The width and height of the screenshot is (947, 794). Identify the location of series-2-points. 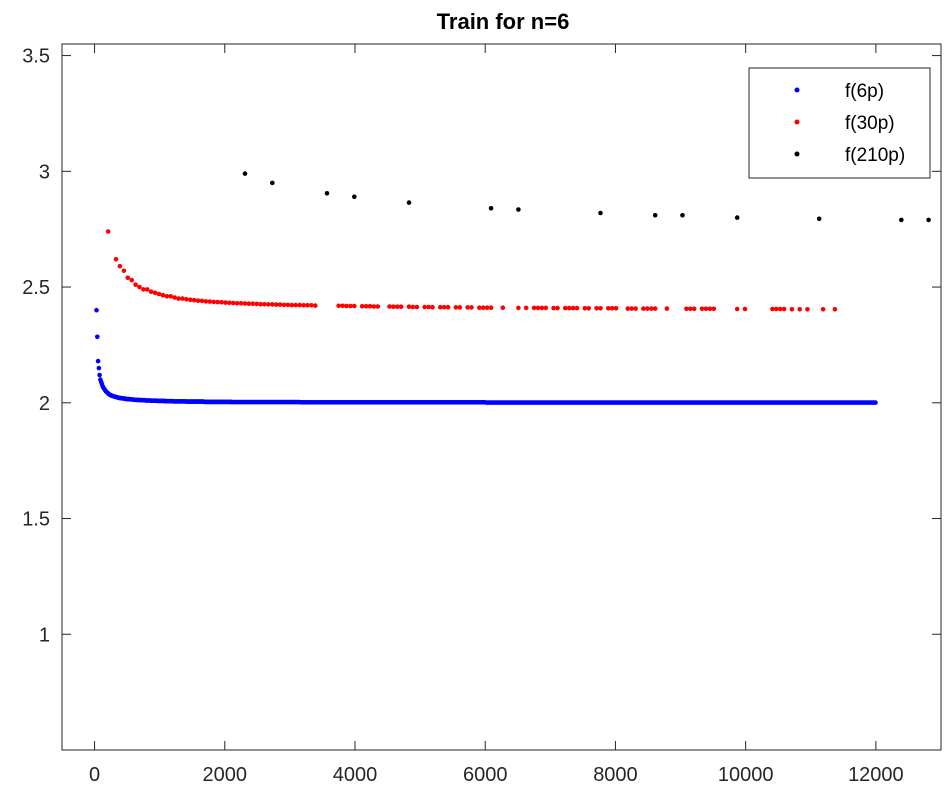
(586, 197).